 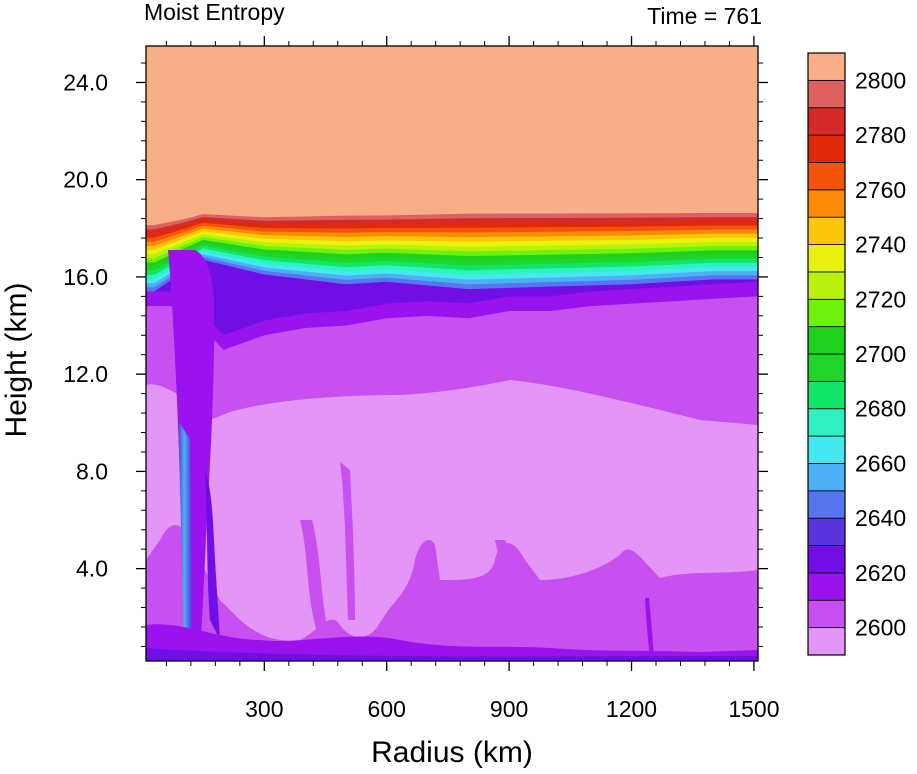 I want to click on y-tick-label: 20.0, so click(x=85, y=180).